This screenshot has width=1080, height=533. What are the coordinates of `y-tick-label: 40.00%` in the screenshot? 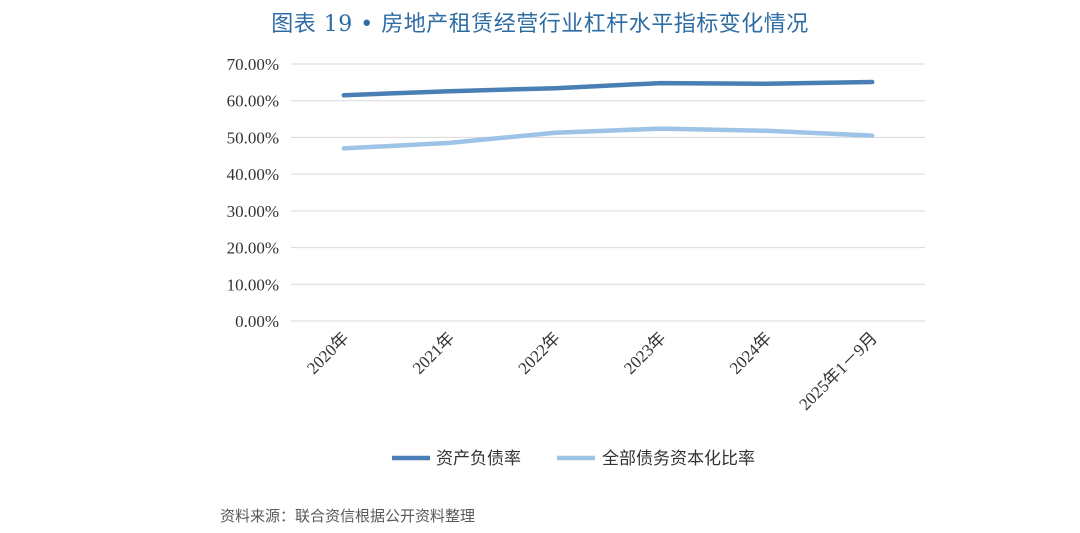 It's located at (253, 174).